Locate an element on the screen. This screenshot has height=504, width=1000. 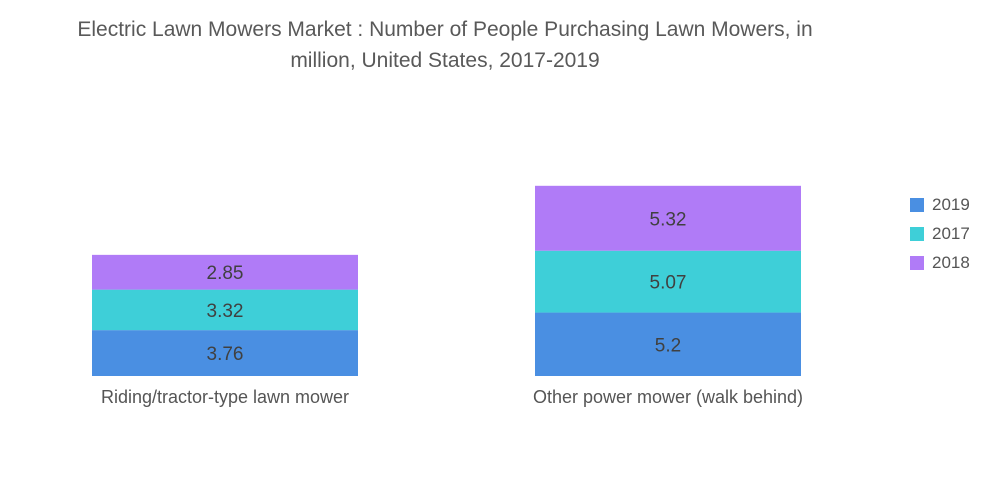
chart-legend: 2019 2017 2018 is located at coordinates (940, 233).